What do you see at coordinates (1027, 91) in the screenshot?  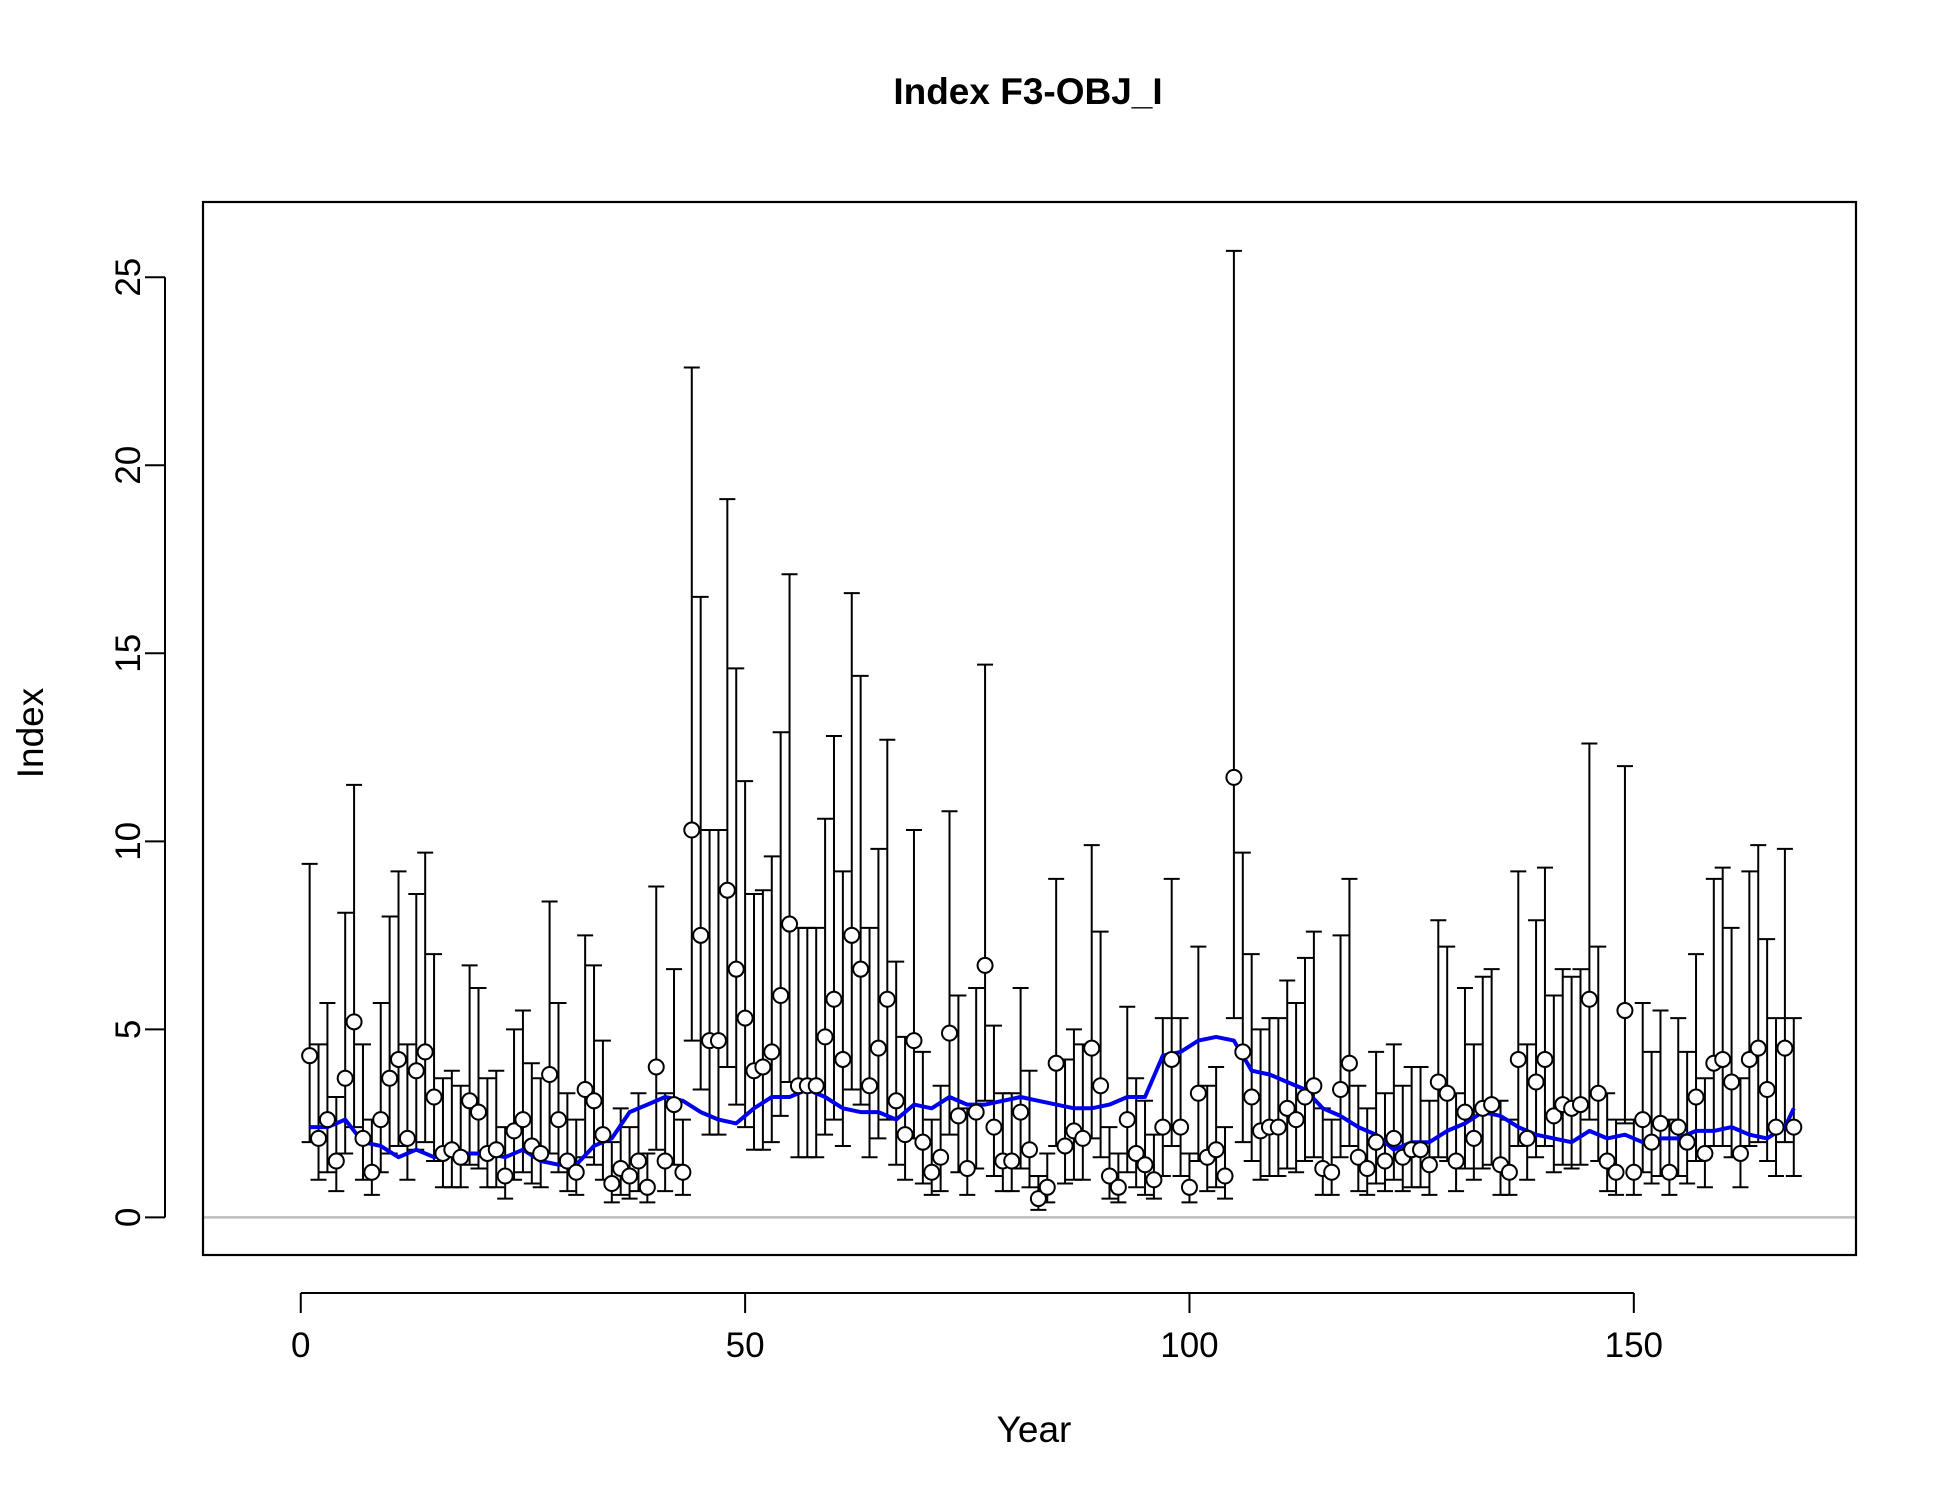 I see `chart-title: Index F3-OBJ_I` at bounding box center [1027, 91].